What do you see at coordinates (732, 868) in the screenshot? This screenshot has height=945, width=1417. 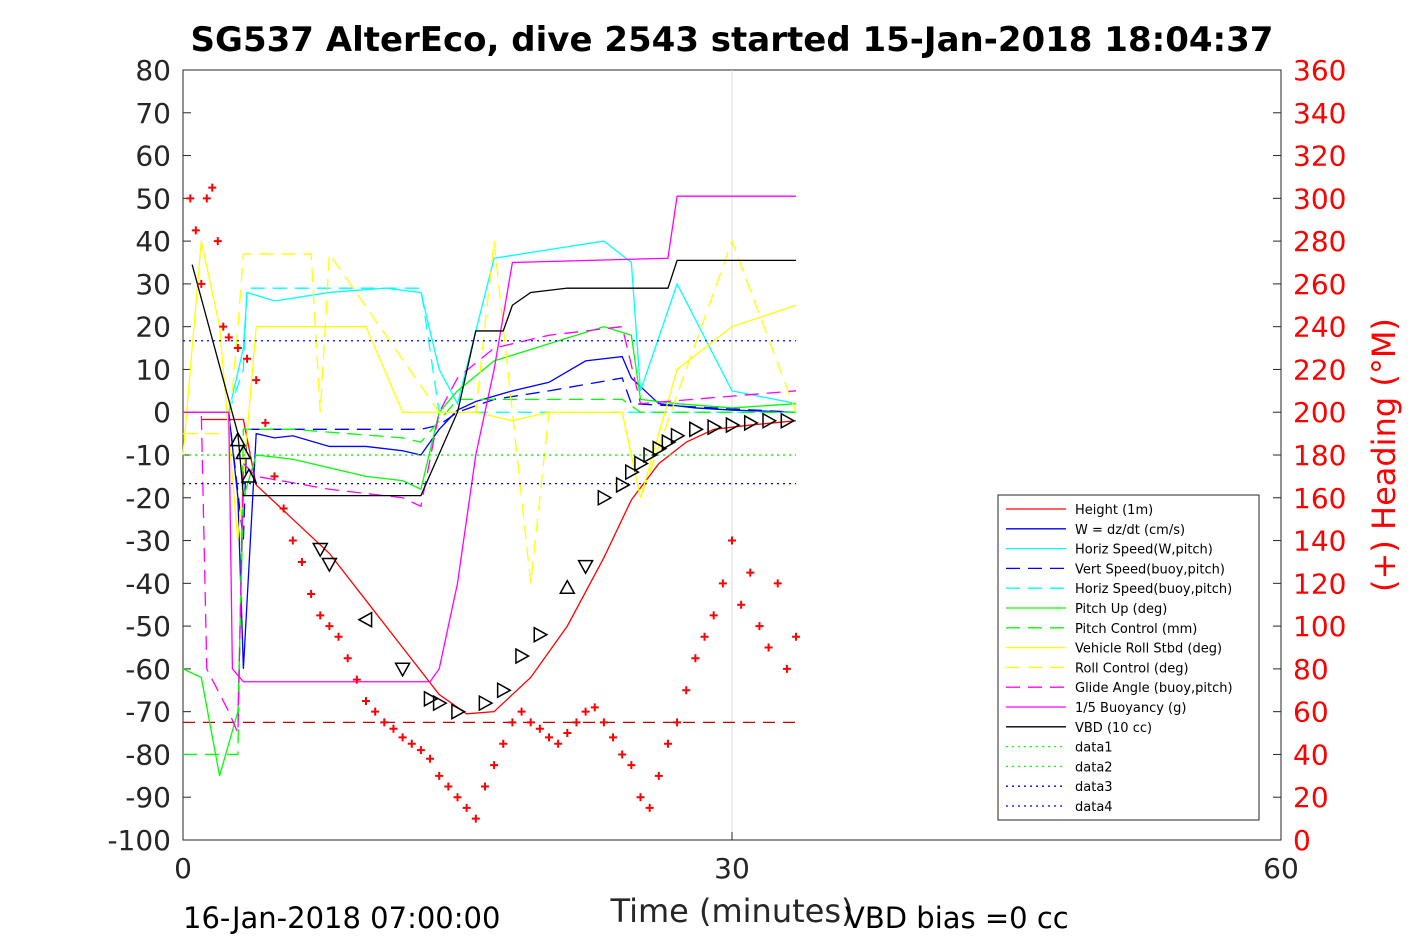 I see `x-tick-label: 30` at bounding box center [732, 868].